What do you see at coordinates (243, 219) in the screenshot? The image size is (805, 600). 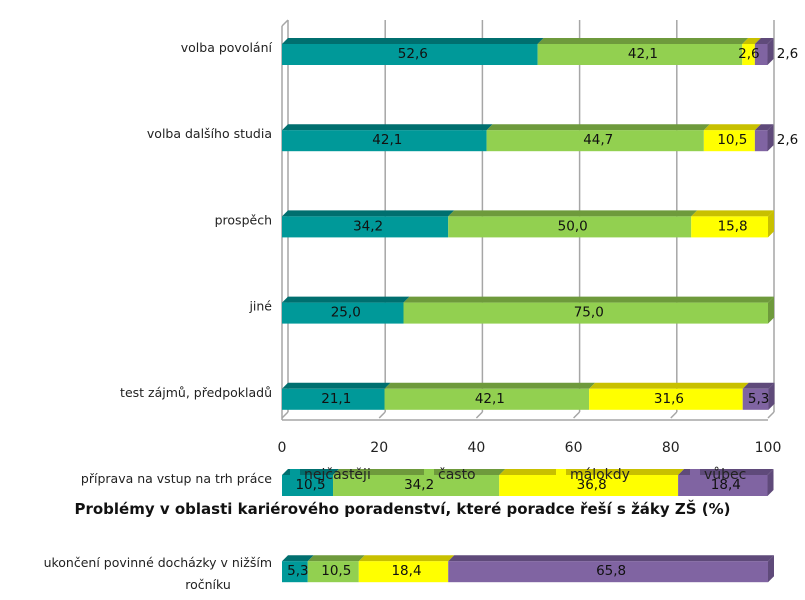 I see `category-label: prospěch` at bounding box center [243, 219].